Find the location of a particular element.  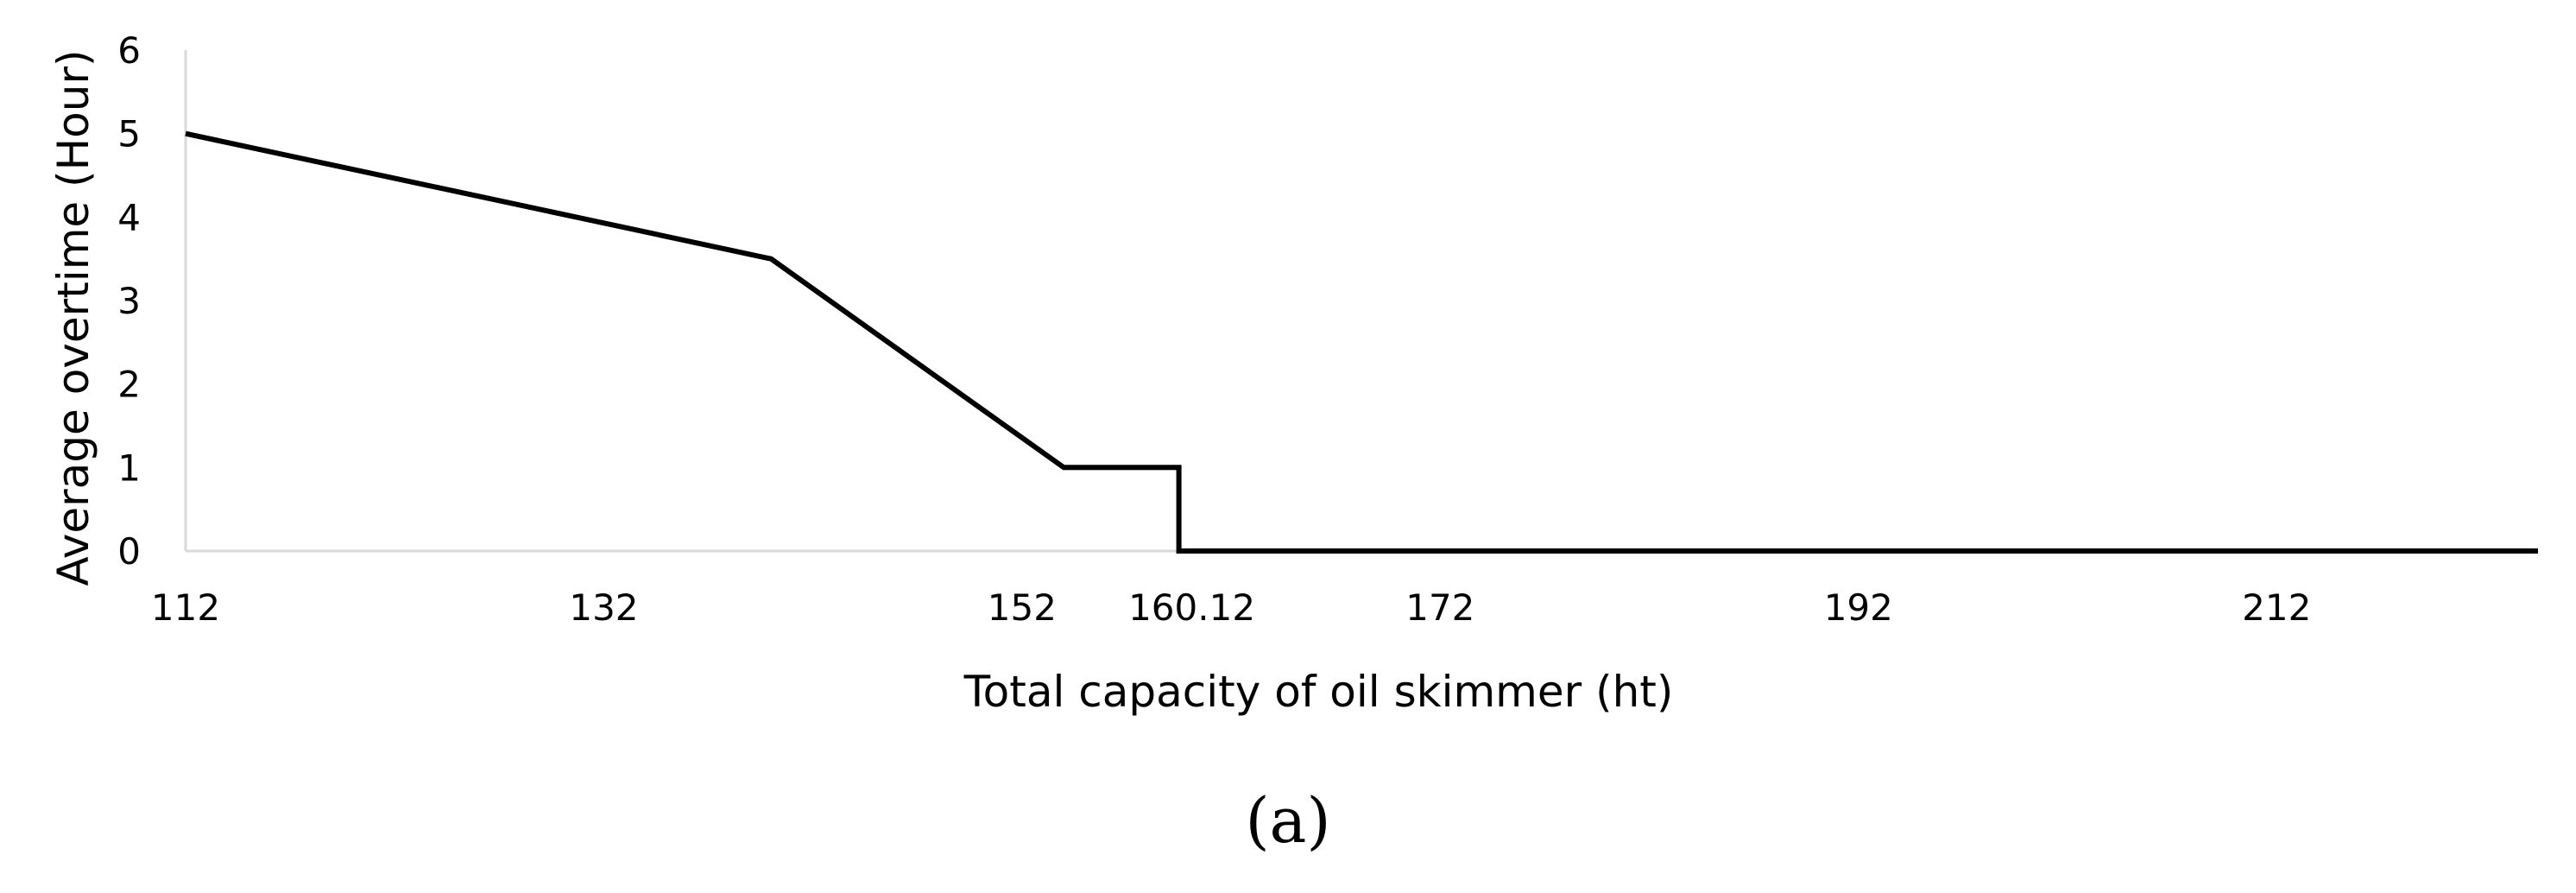

x-tick-label: 212 is located at coordinates (2276, 607).